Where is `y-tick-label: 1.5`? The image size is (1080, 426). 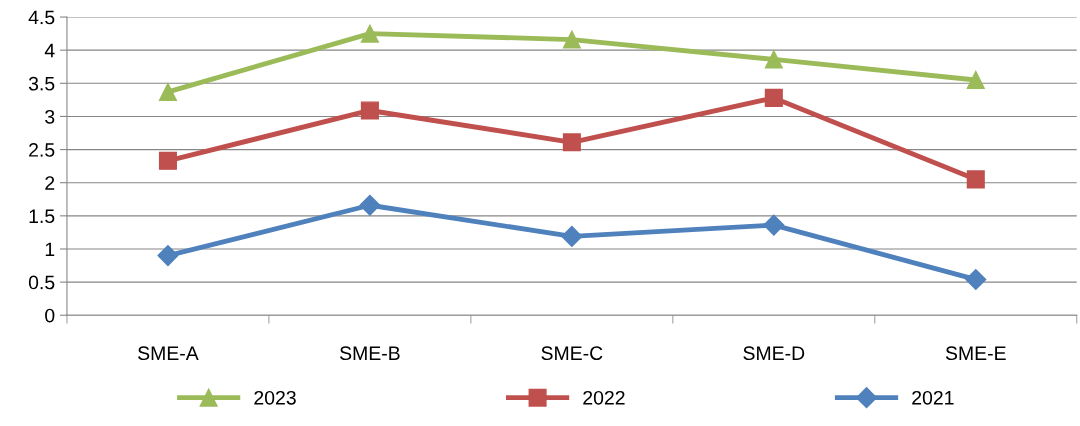 y-tick-label: 1.5 is located at coordinates (42, 216).